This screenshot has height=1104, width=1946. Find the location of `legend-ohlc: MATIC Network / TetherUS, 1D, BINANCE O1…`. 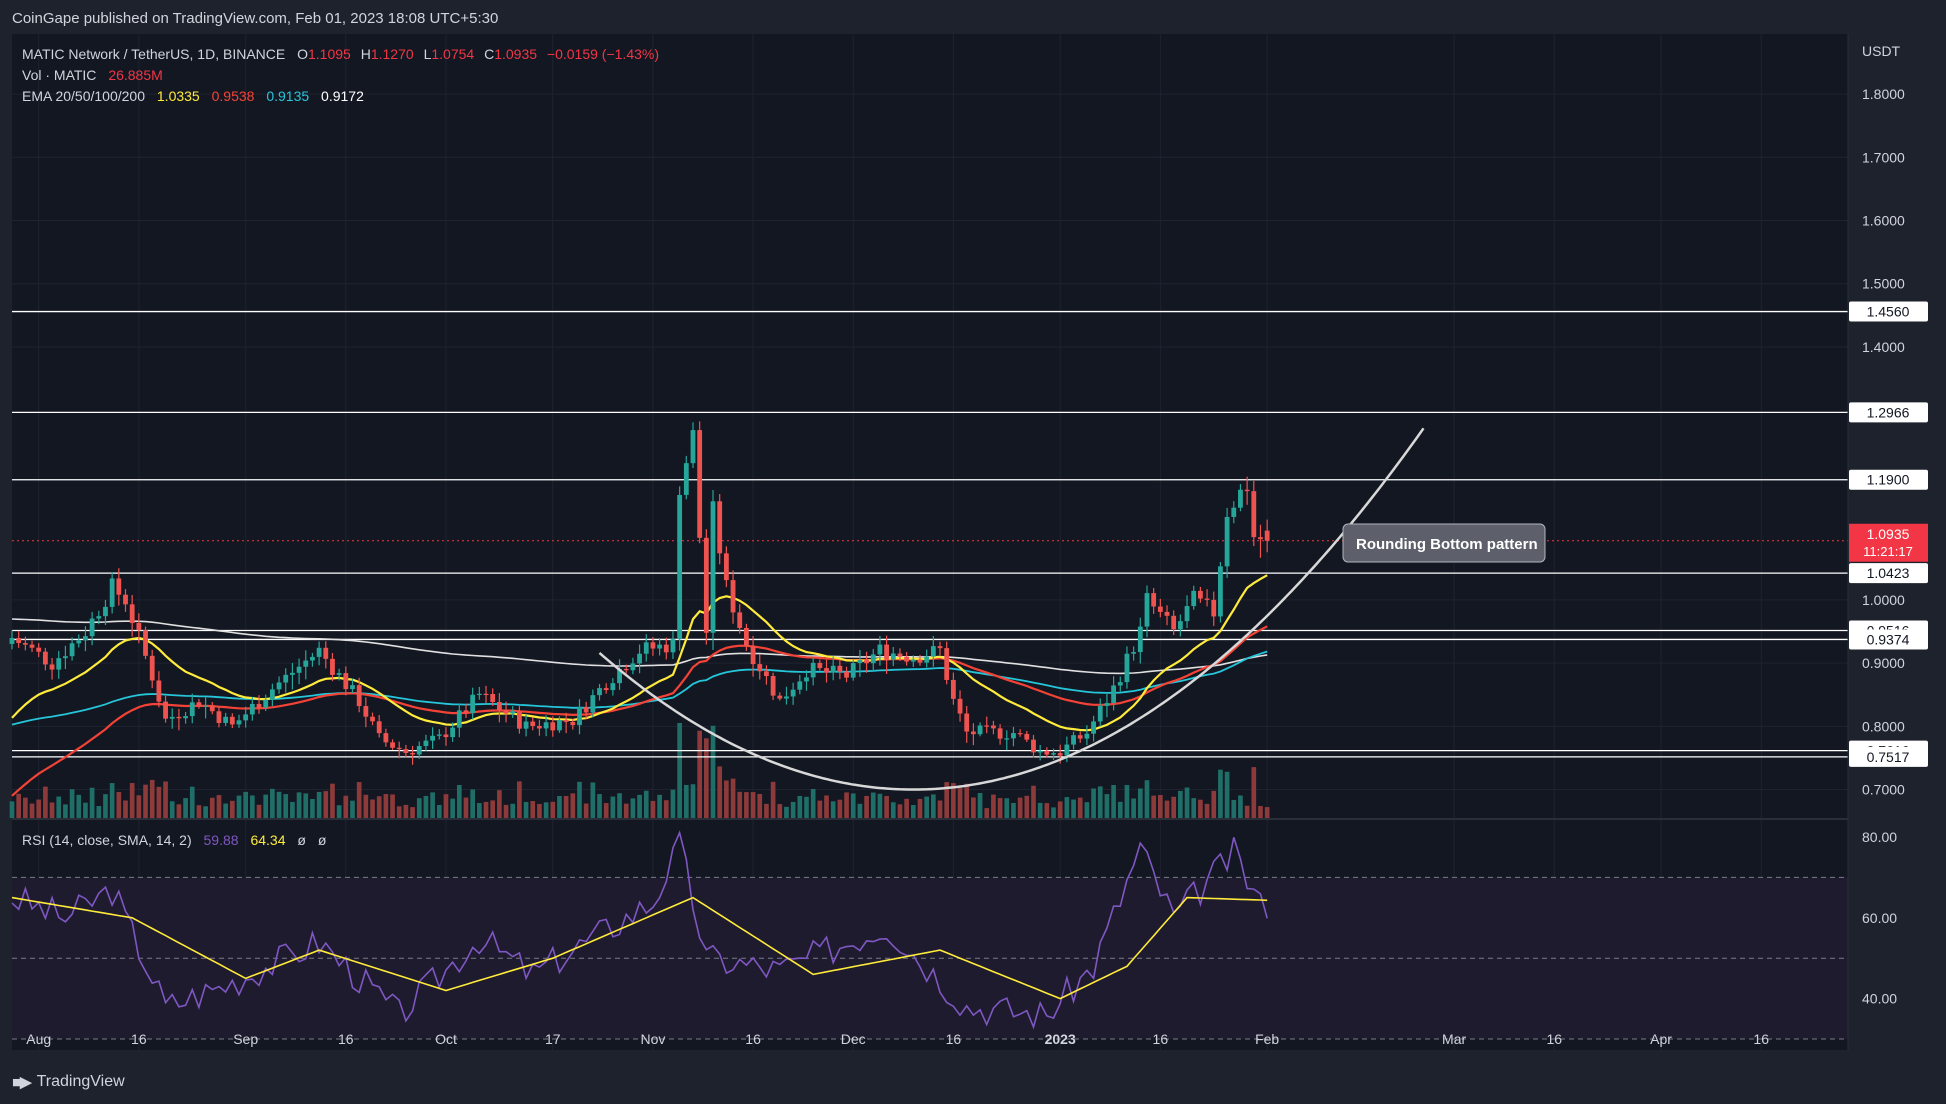

legend-ohlc: MATIC Network / TetherUS, 1D, BINANCE O1… is located at coordinates (340, 54).